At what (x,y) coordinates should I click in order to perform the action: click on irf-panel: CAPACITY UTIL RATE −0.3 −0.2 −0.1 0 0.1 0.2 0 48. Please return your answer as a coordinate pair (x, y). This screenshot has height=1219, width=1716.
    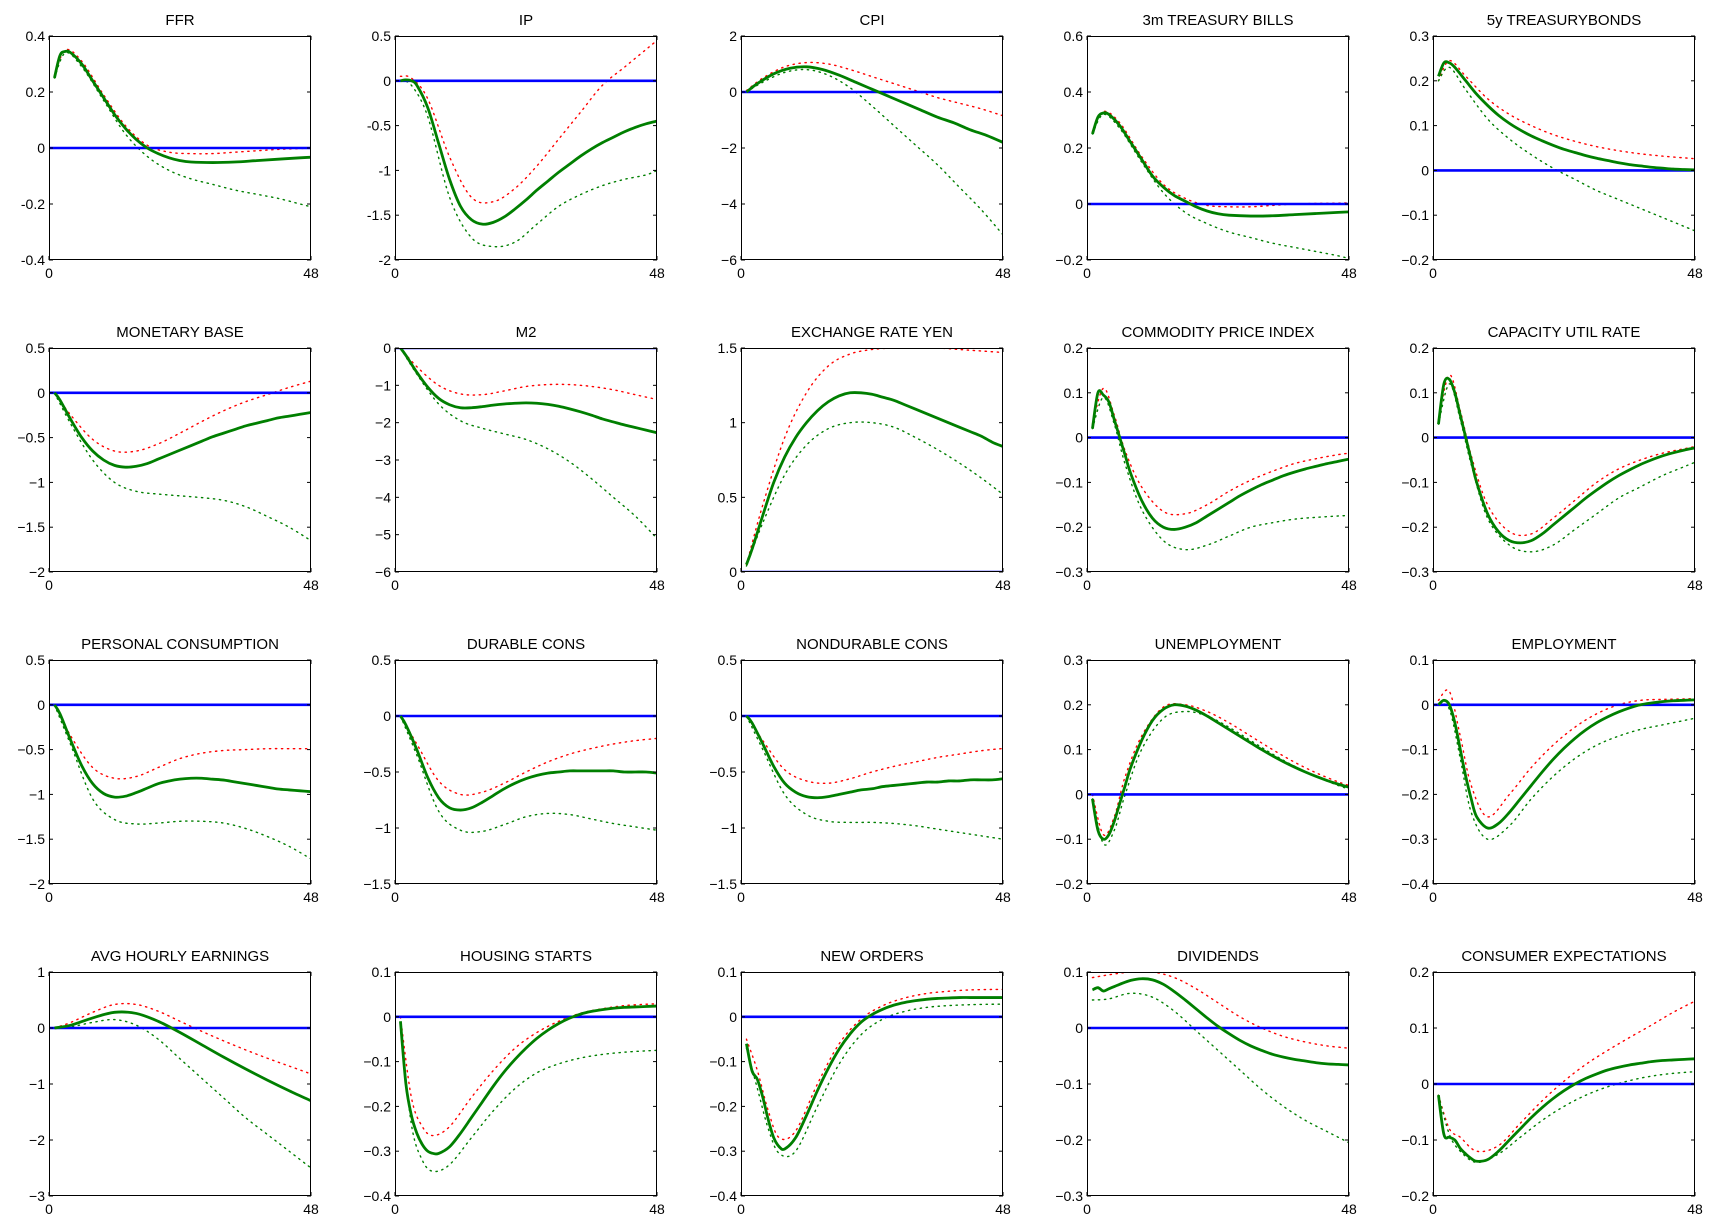
    Looking at the image, I should click on (1552, 458).